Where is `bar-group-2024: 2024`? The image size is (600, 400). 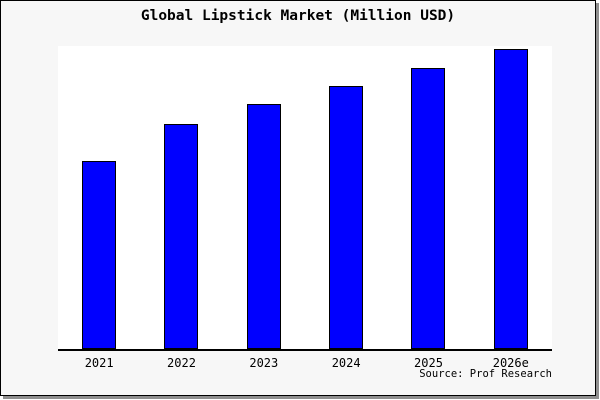 bar-group-2024: 2024 is located at coordinates (346, 208).